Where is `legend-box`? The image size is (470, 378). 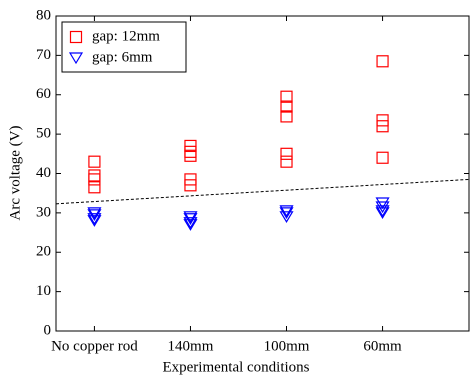
legend-box is located at coordinates (124, 47).